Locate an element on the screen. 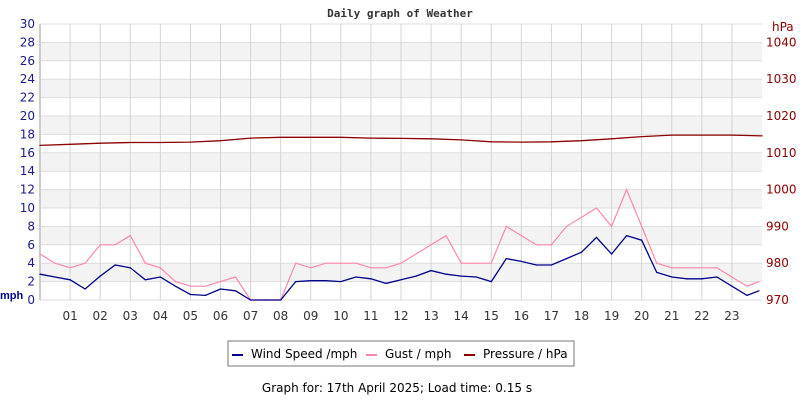 The height and width of the screenshot is (400, 800). x-tick-label: 18 is located at coordinates (581, 316).